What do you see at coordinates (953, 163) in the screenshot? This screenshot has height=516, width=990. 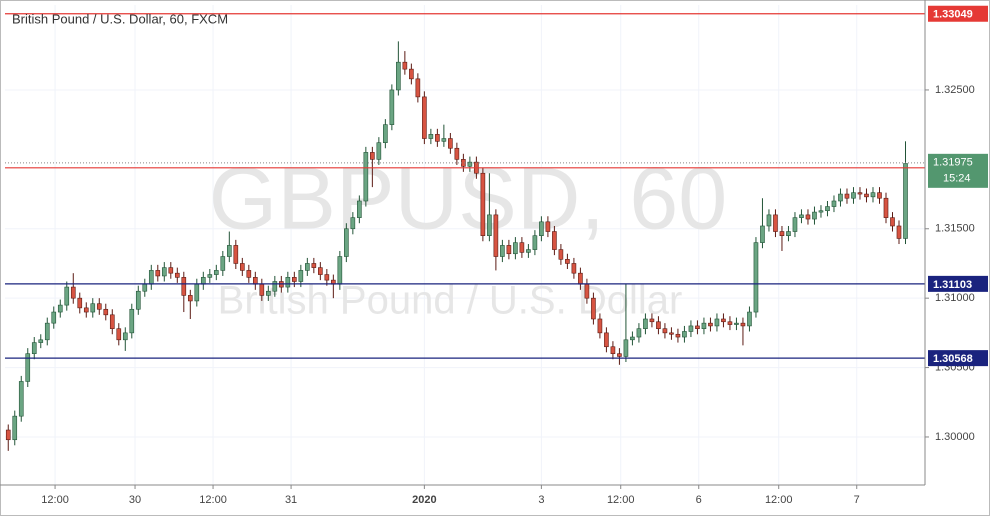 I see `last-price-label: 1.31975` at bounding box center [953, 163].